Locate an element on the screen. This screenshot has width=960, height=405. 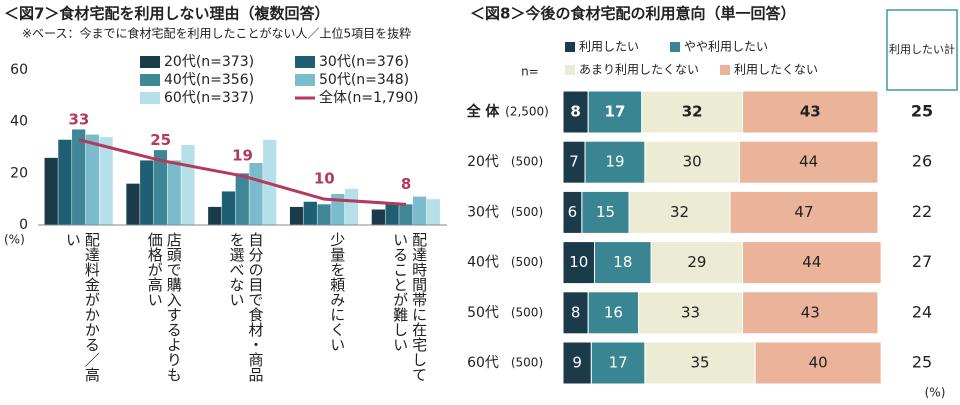
header-box is located at coordinates (922, 50).